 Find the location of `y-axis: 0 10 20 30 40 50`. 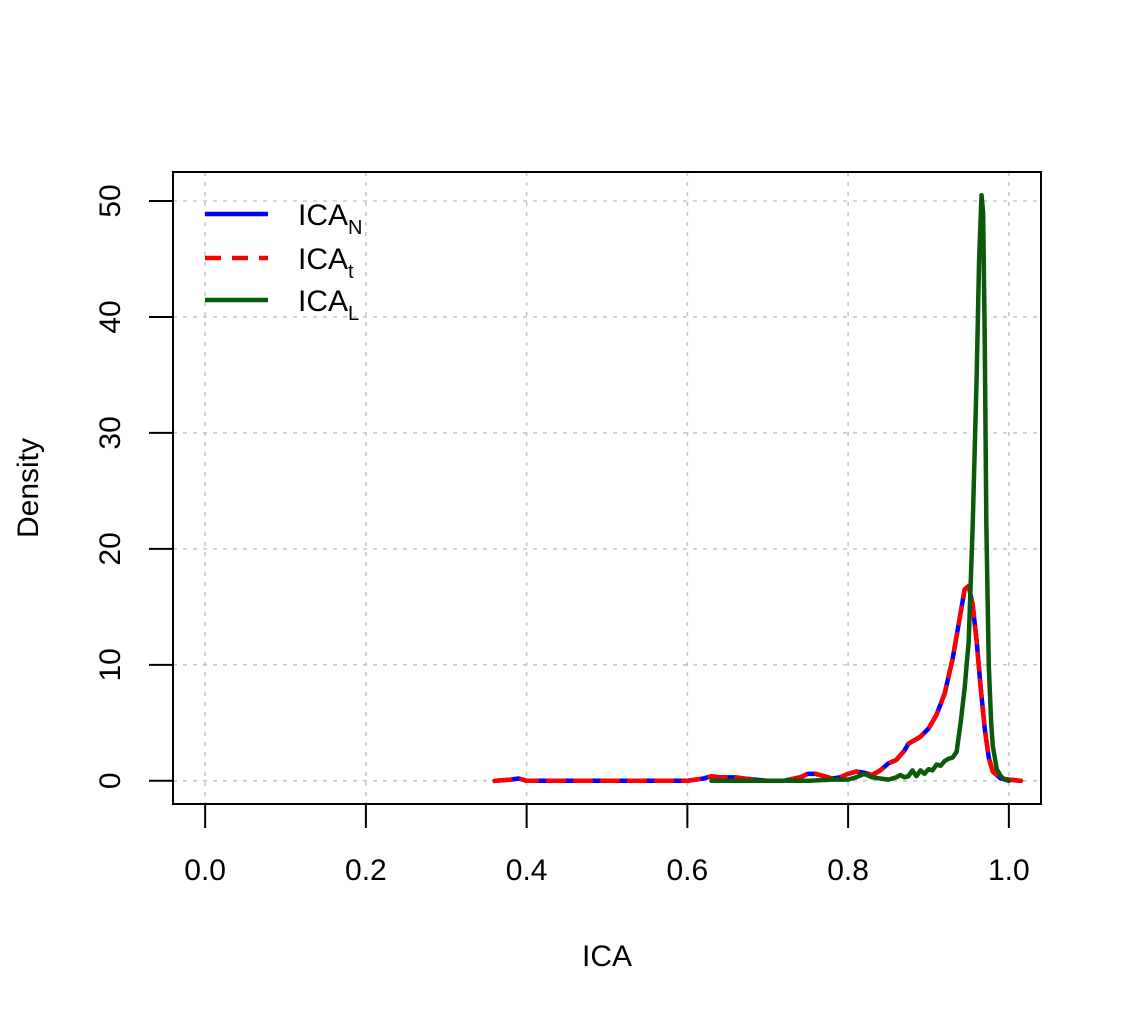

y-axis: 0 10 20 30 40 50 is located at coordinates (134, 486).